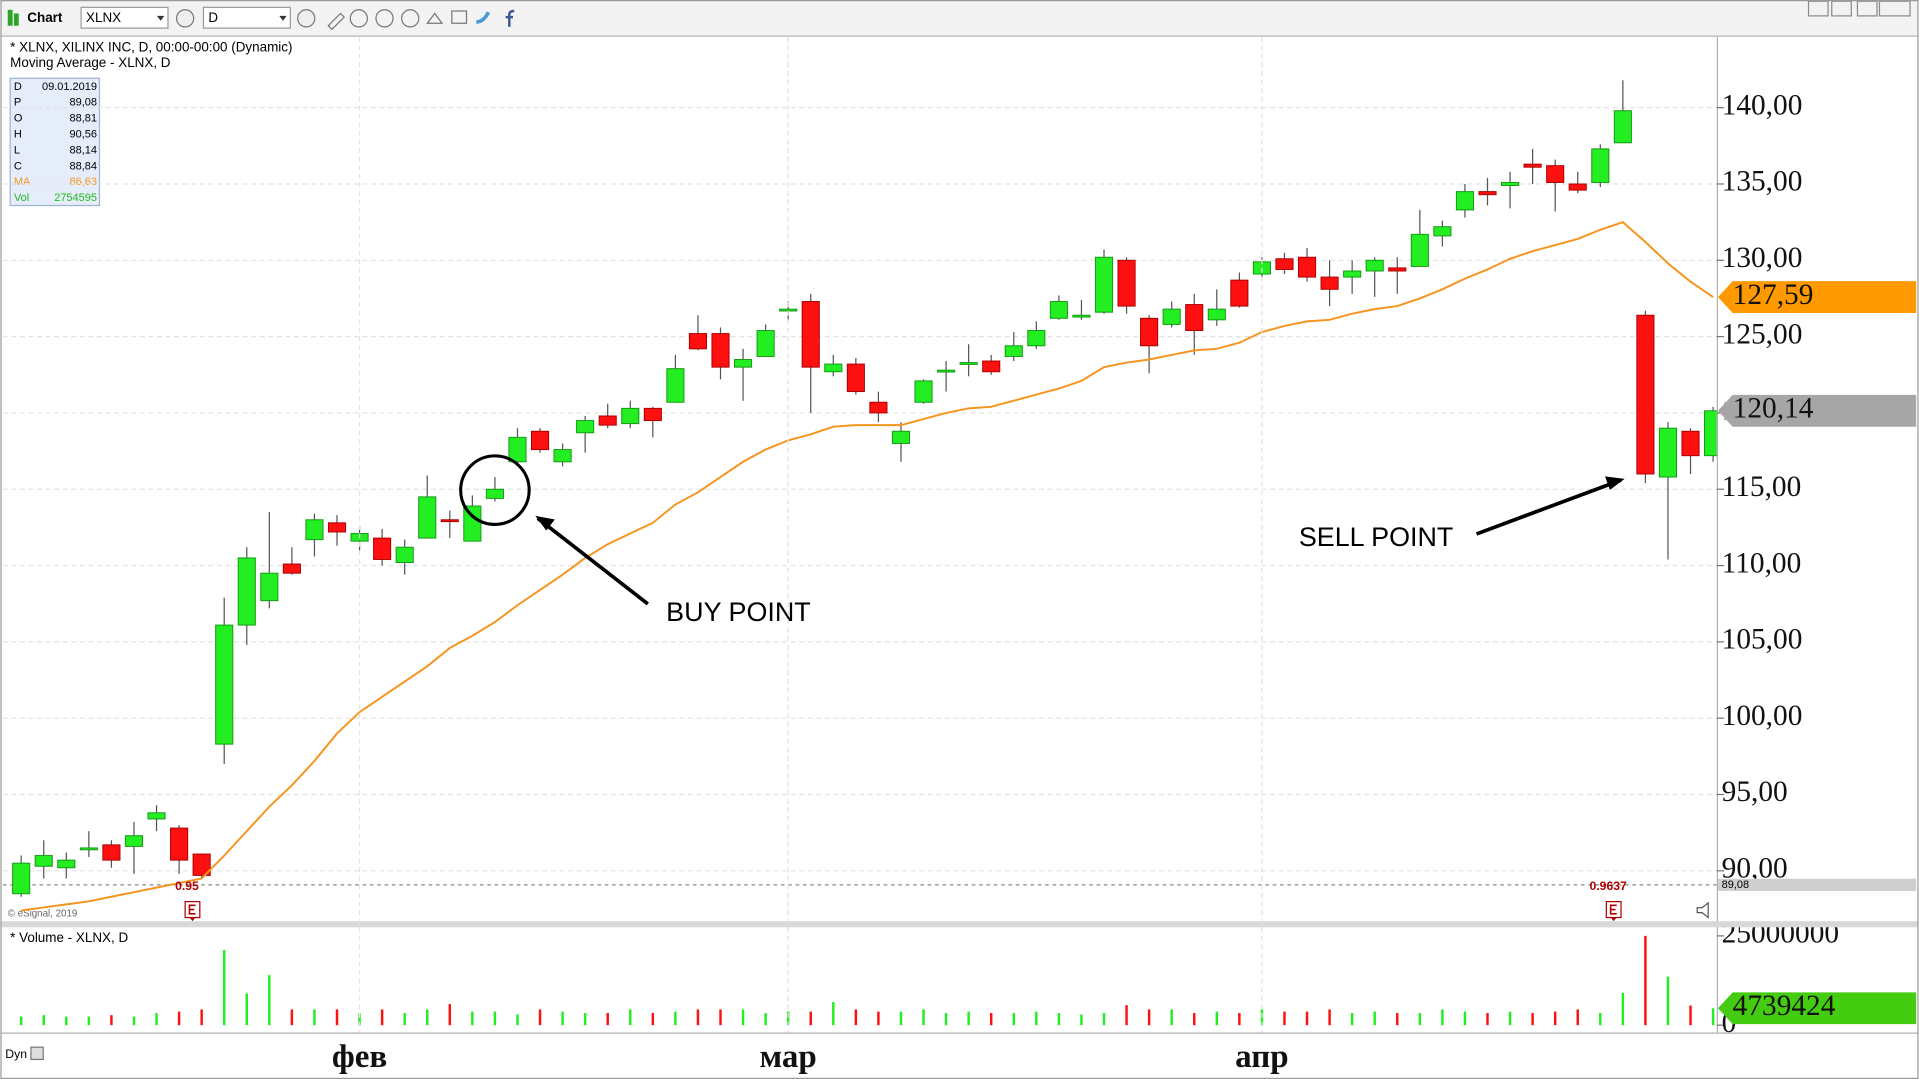 This screenshot has width=1919, height=1079. I want to click on link-button, so click(435, 18).